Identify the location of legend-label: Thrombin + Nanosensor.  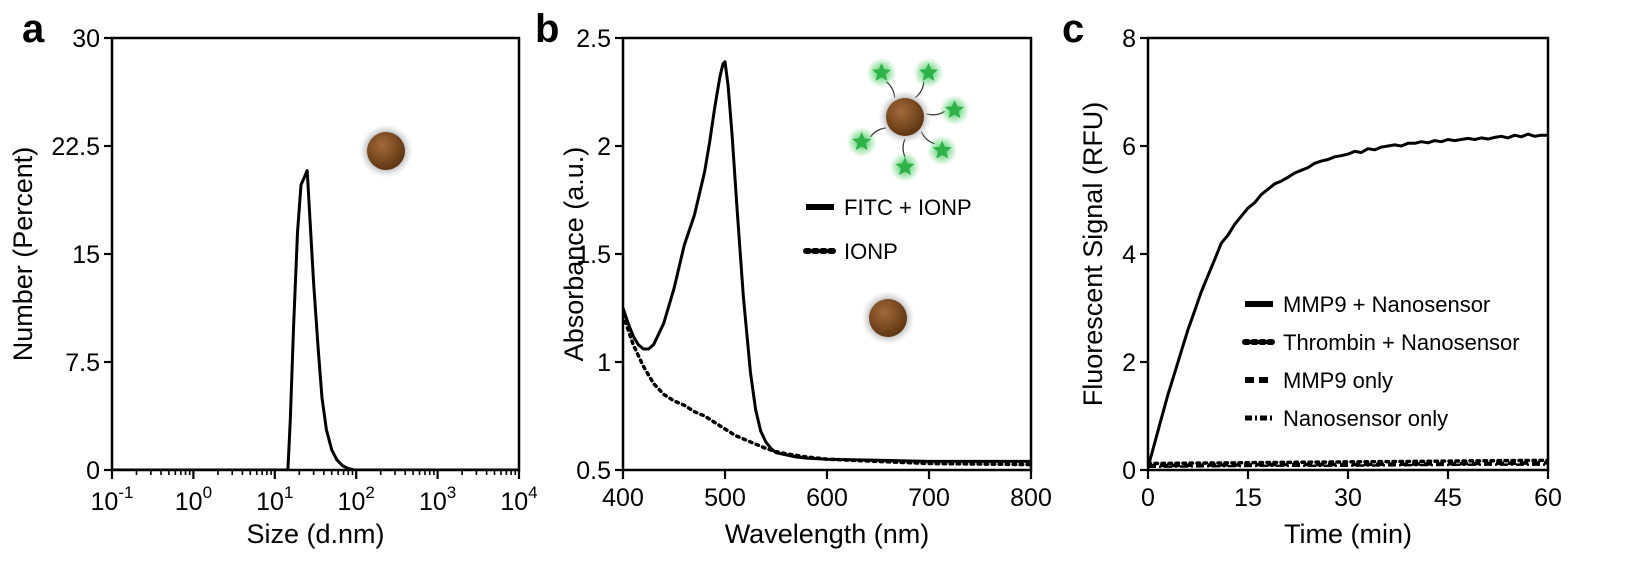
(1401, 342).